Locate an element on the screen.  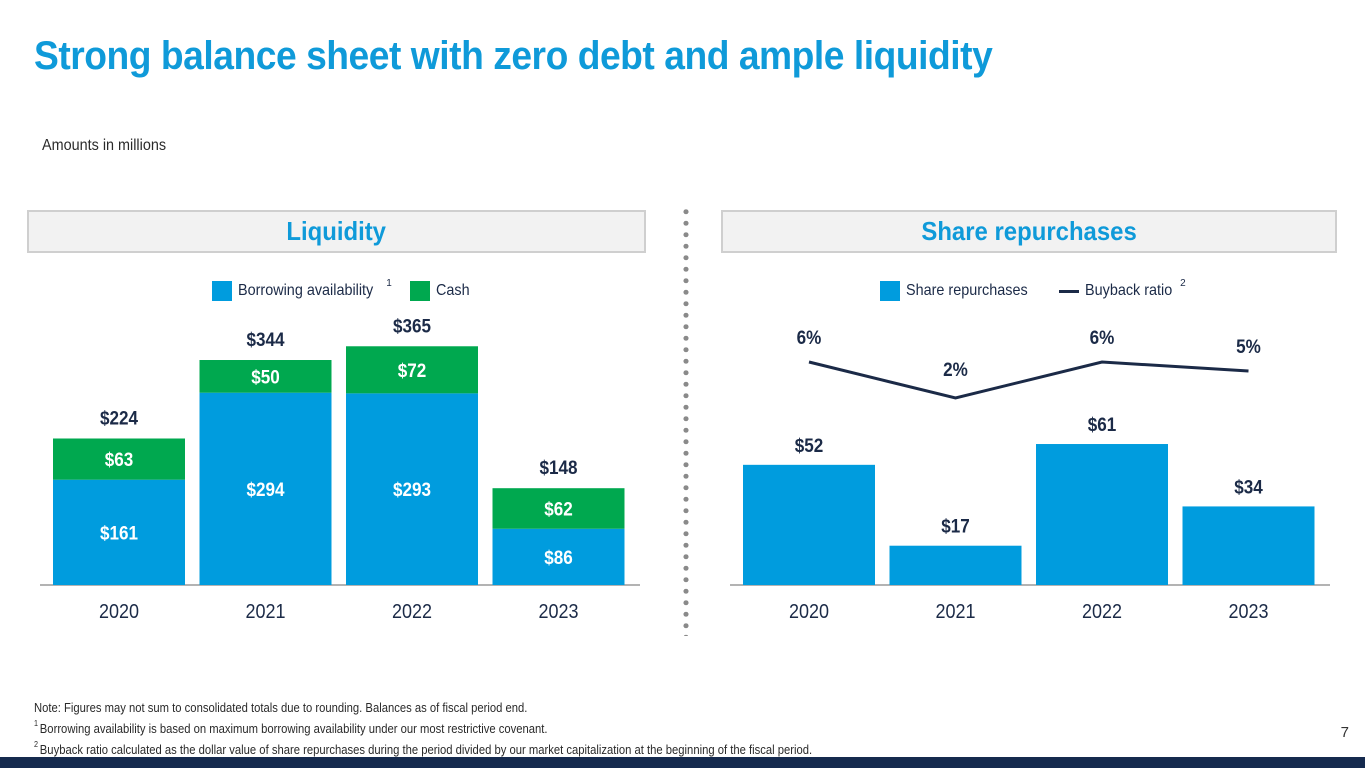
bar-share-repurchases-2023 is located at coordinates (1248, 545).